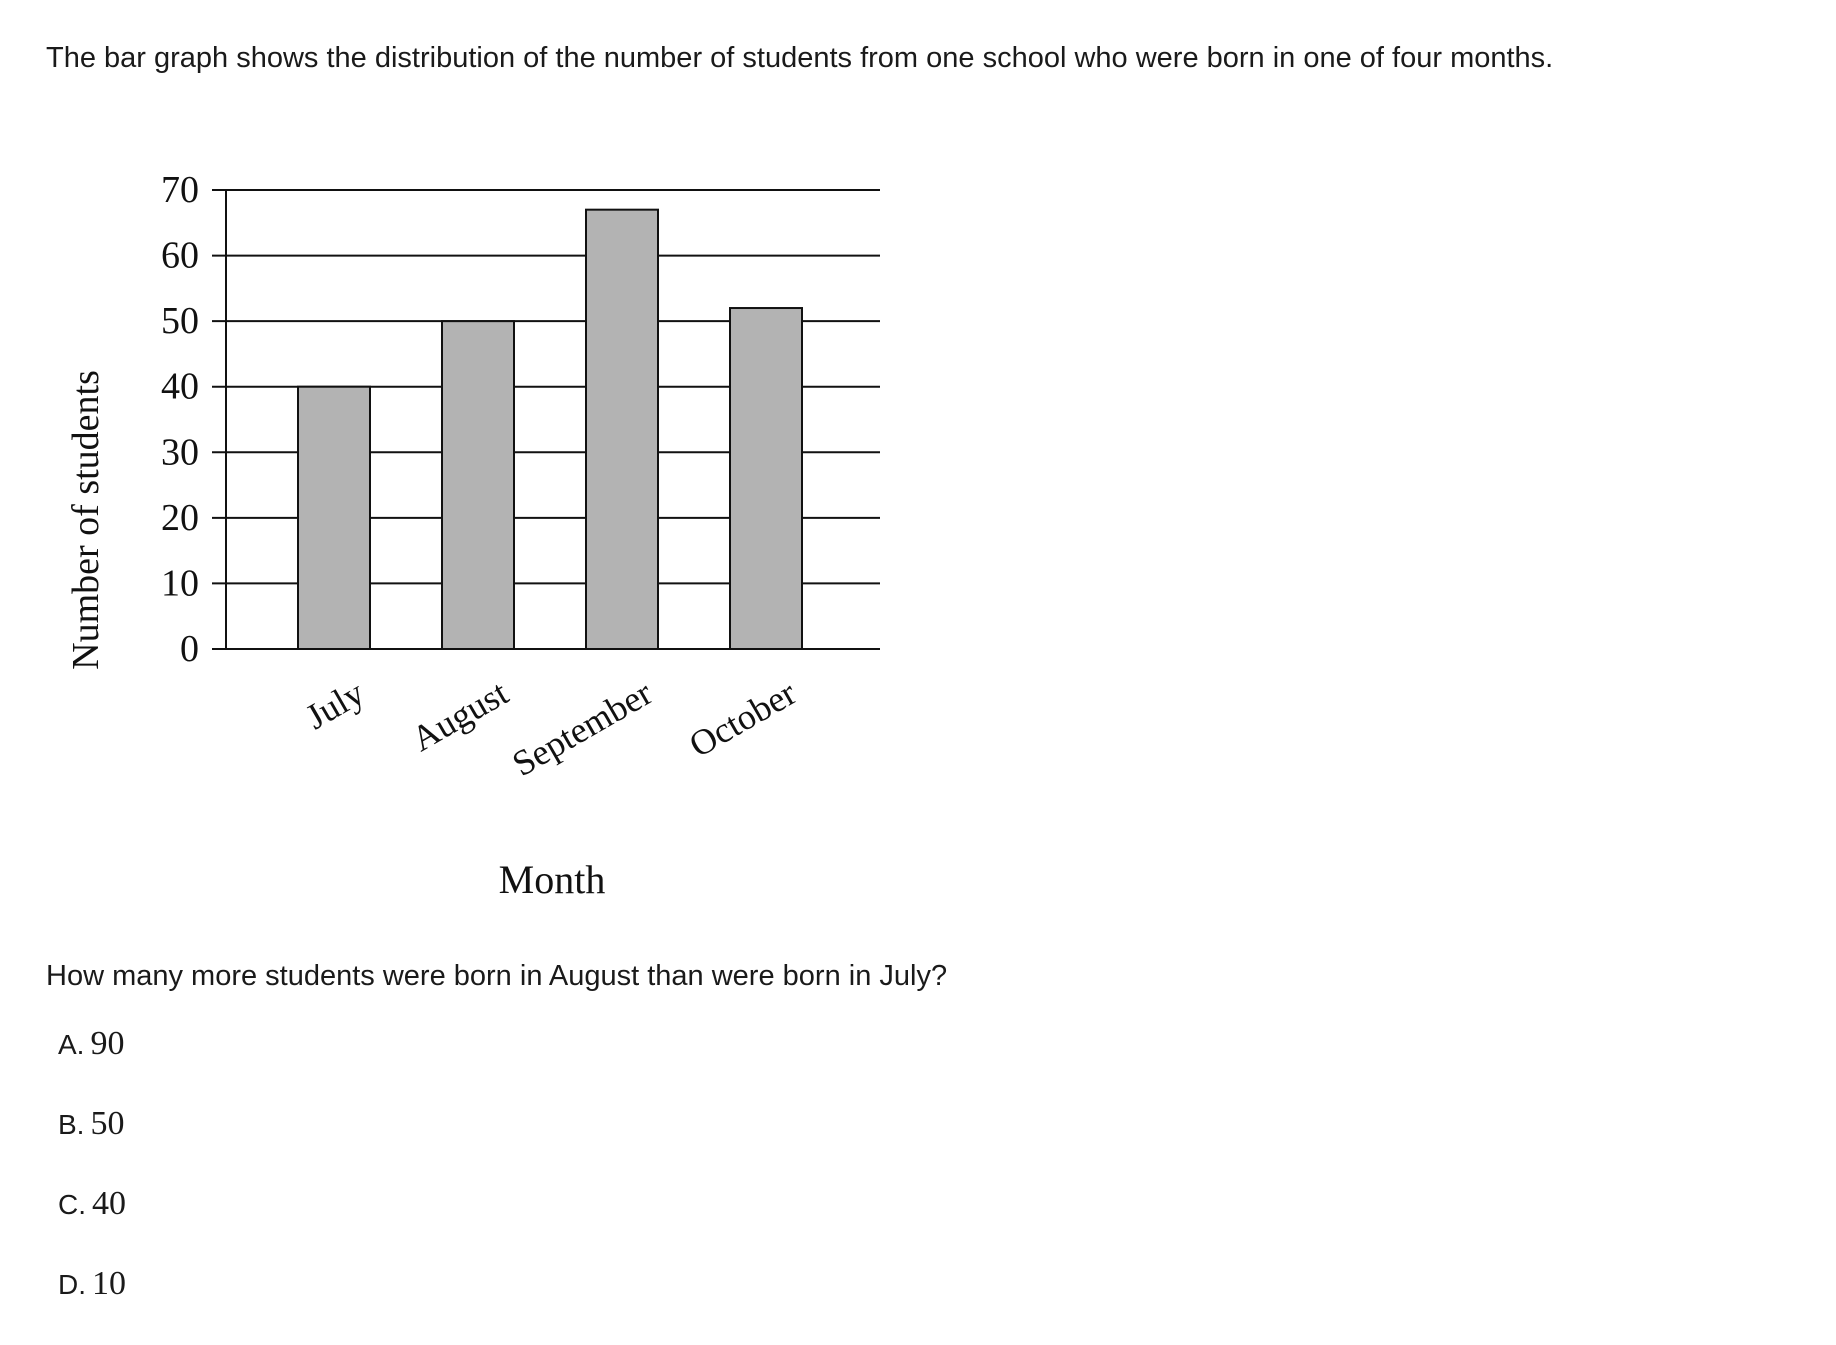  Describe the element at coordinates (92, 1225) in the screenshot. I see `choice-c: C. 40` at that location.